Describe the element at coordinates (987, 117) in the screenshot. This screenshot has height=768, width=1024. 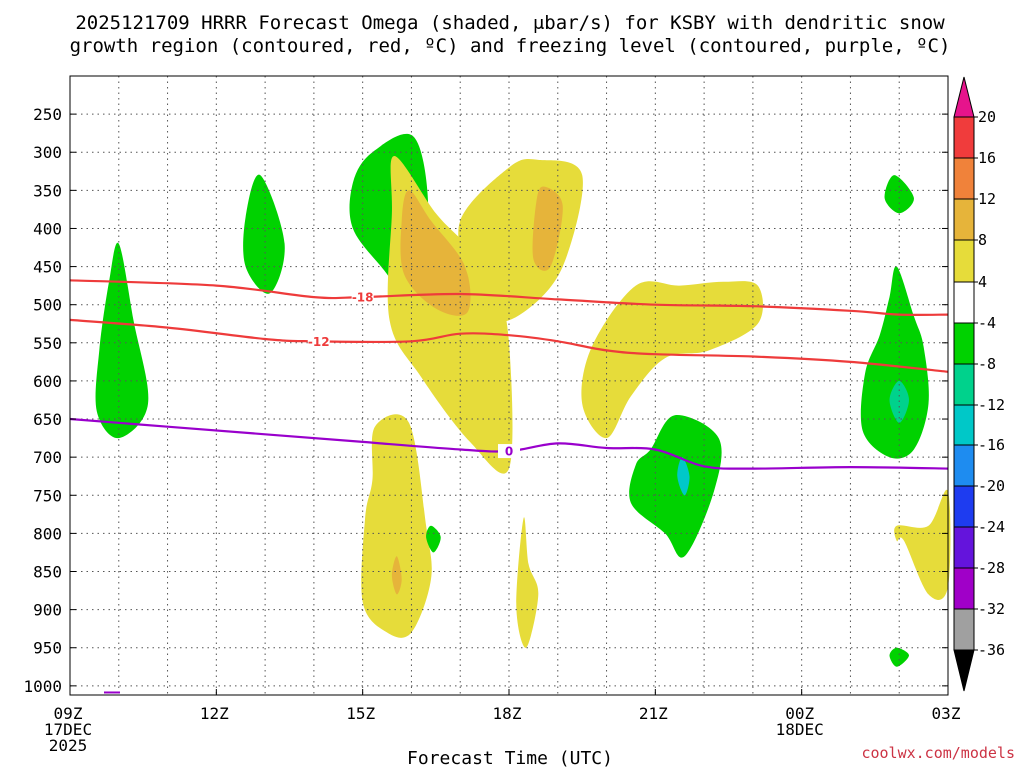
I see `colorbar-label-0: 20` at that location.